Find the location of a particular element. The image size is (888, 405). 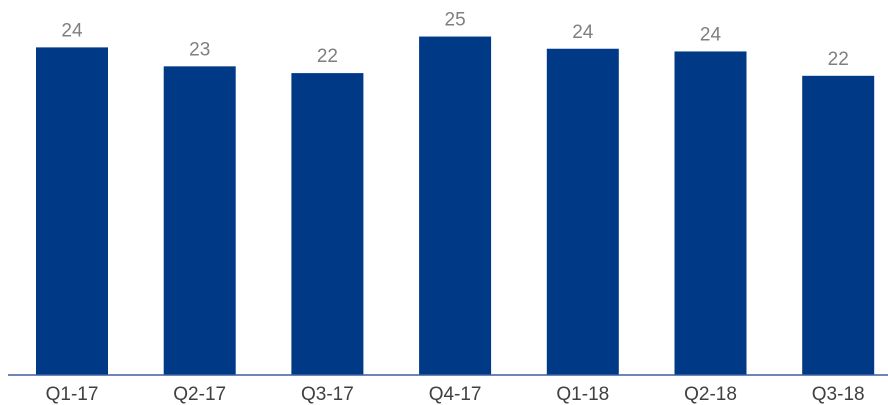

value-label: 23 is located at coordinates (199, 49).